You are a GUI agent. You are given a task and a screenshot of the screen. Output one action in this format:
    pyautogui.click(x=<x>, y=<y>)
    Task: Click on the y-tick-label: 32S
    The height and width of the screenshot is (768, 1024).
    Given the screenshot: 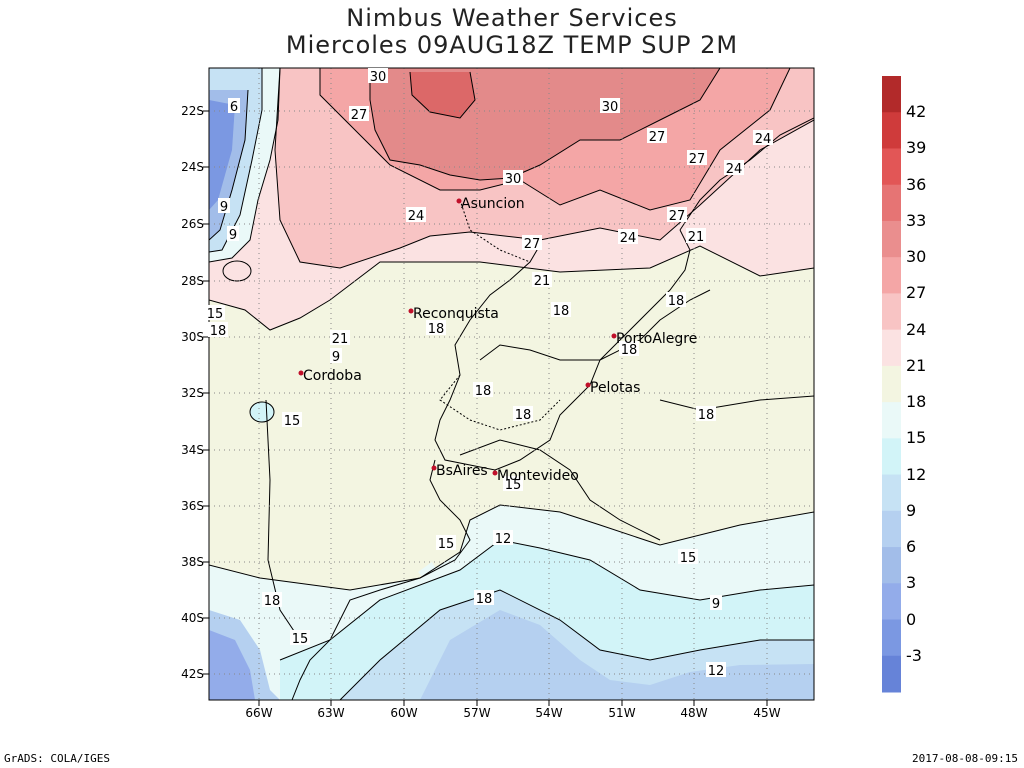 What is the action you would take?
    pyautogui.click(x=192, y=393)
    